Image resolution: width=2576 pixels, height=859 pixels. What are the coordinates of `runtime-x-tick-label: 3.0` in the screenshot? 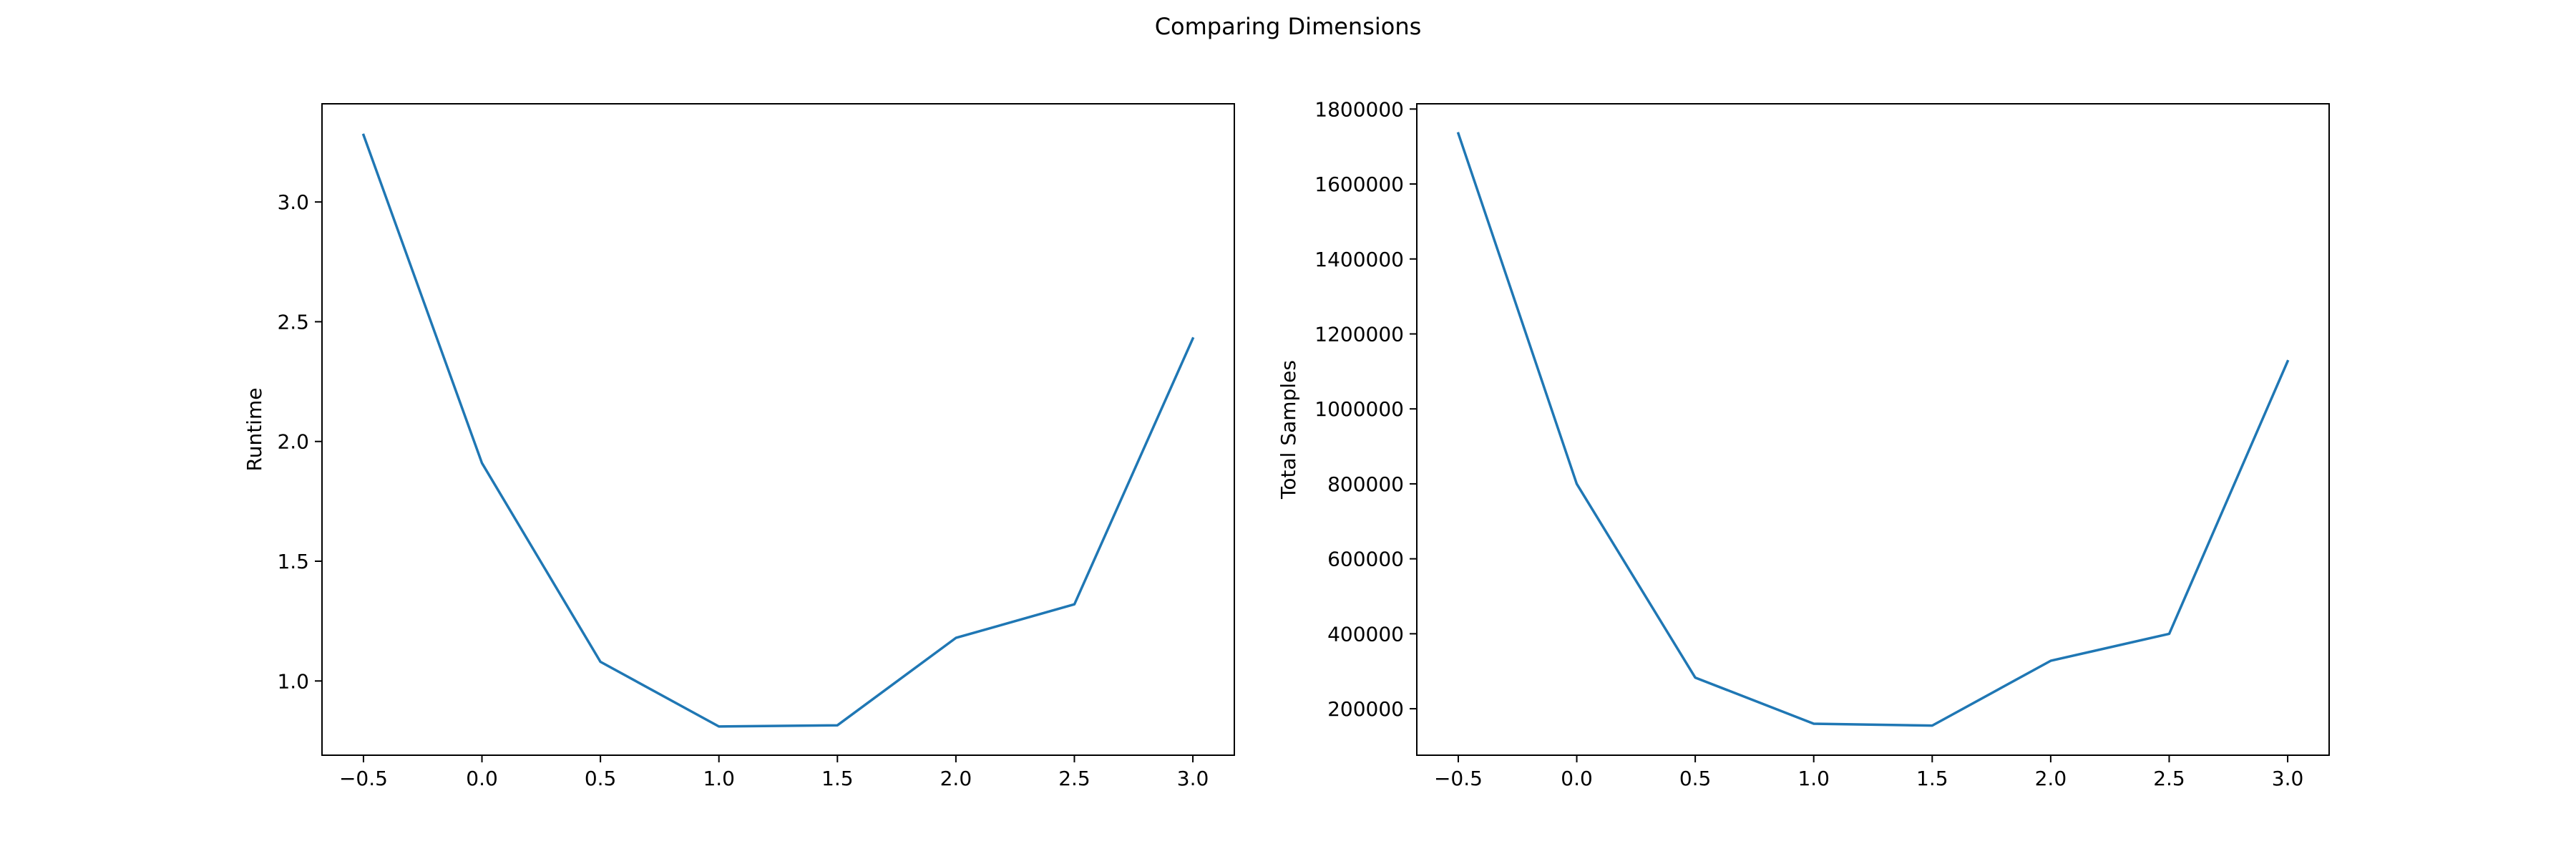 It's located at (1193, 778).